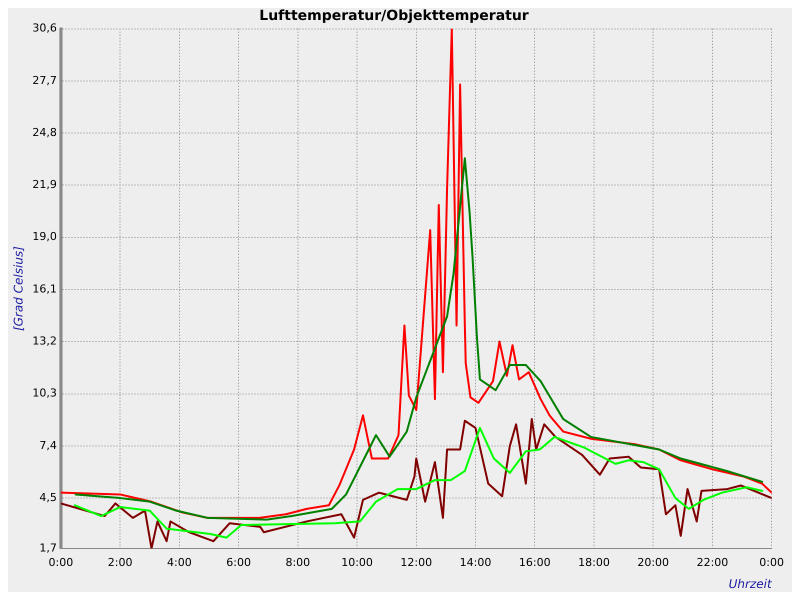 Image resolution: width=800 pixels, height=600 pixels. Describe the element at coordinates (48, 445) in the screenshot. I see `y-tick-label: 7,4` at that location.